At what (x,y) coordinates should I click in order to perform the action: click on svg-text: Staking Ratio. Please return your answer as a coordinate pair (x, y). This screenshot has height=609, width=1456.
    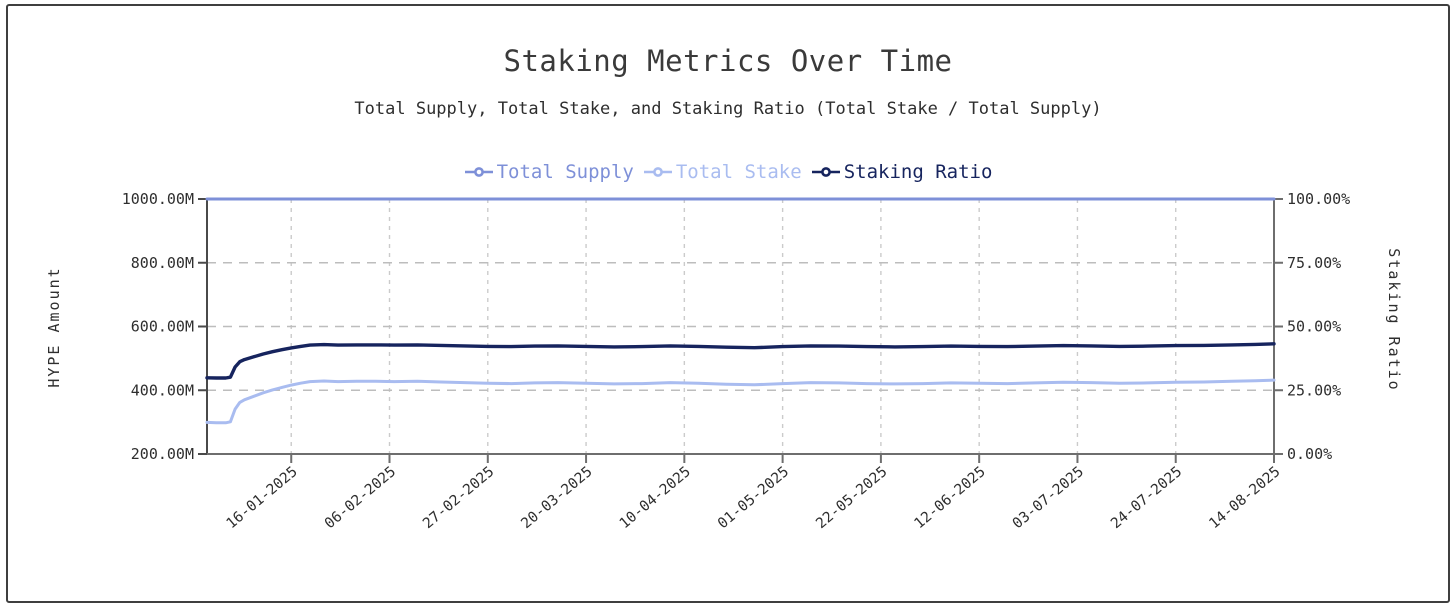
    Looking at the image, I should click on (1394, 319).